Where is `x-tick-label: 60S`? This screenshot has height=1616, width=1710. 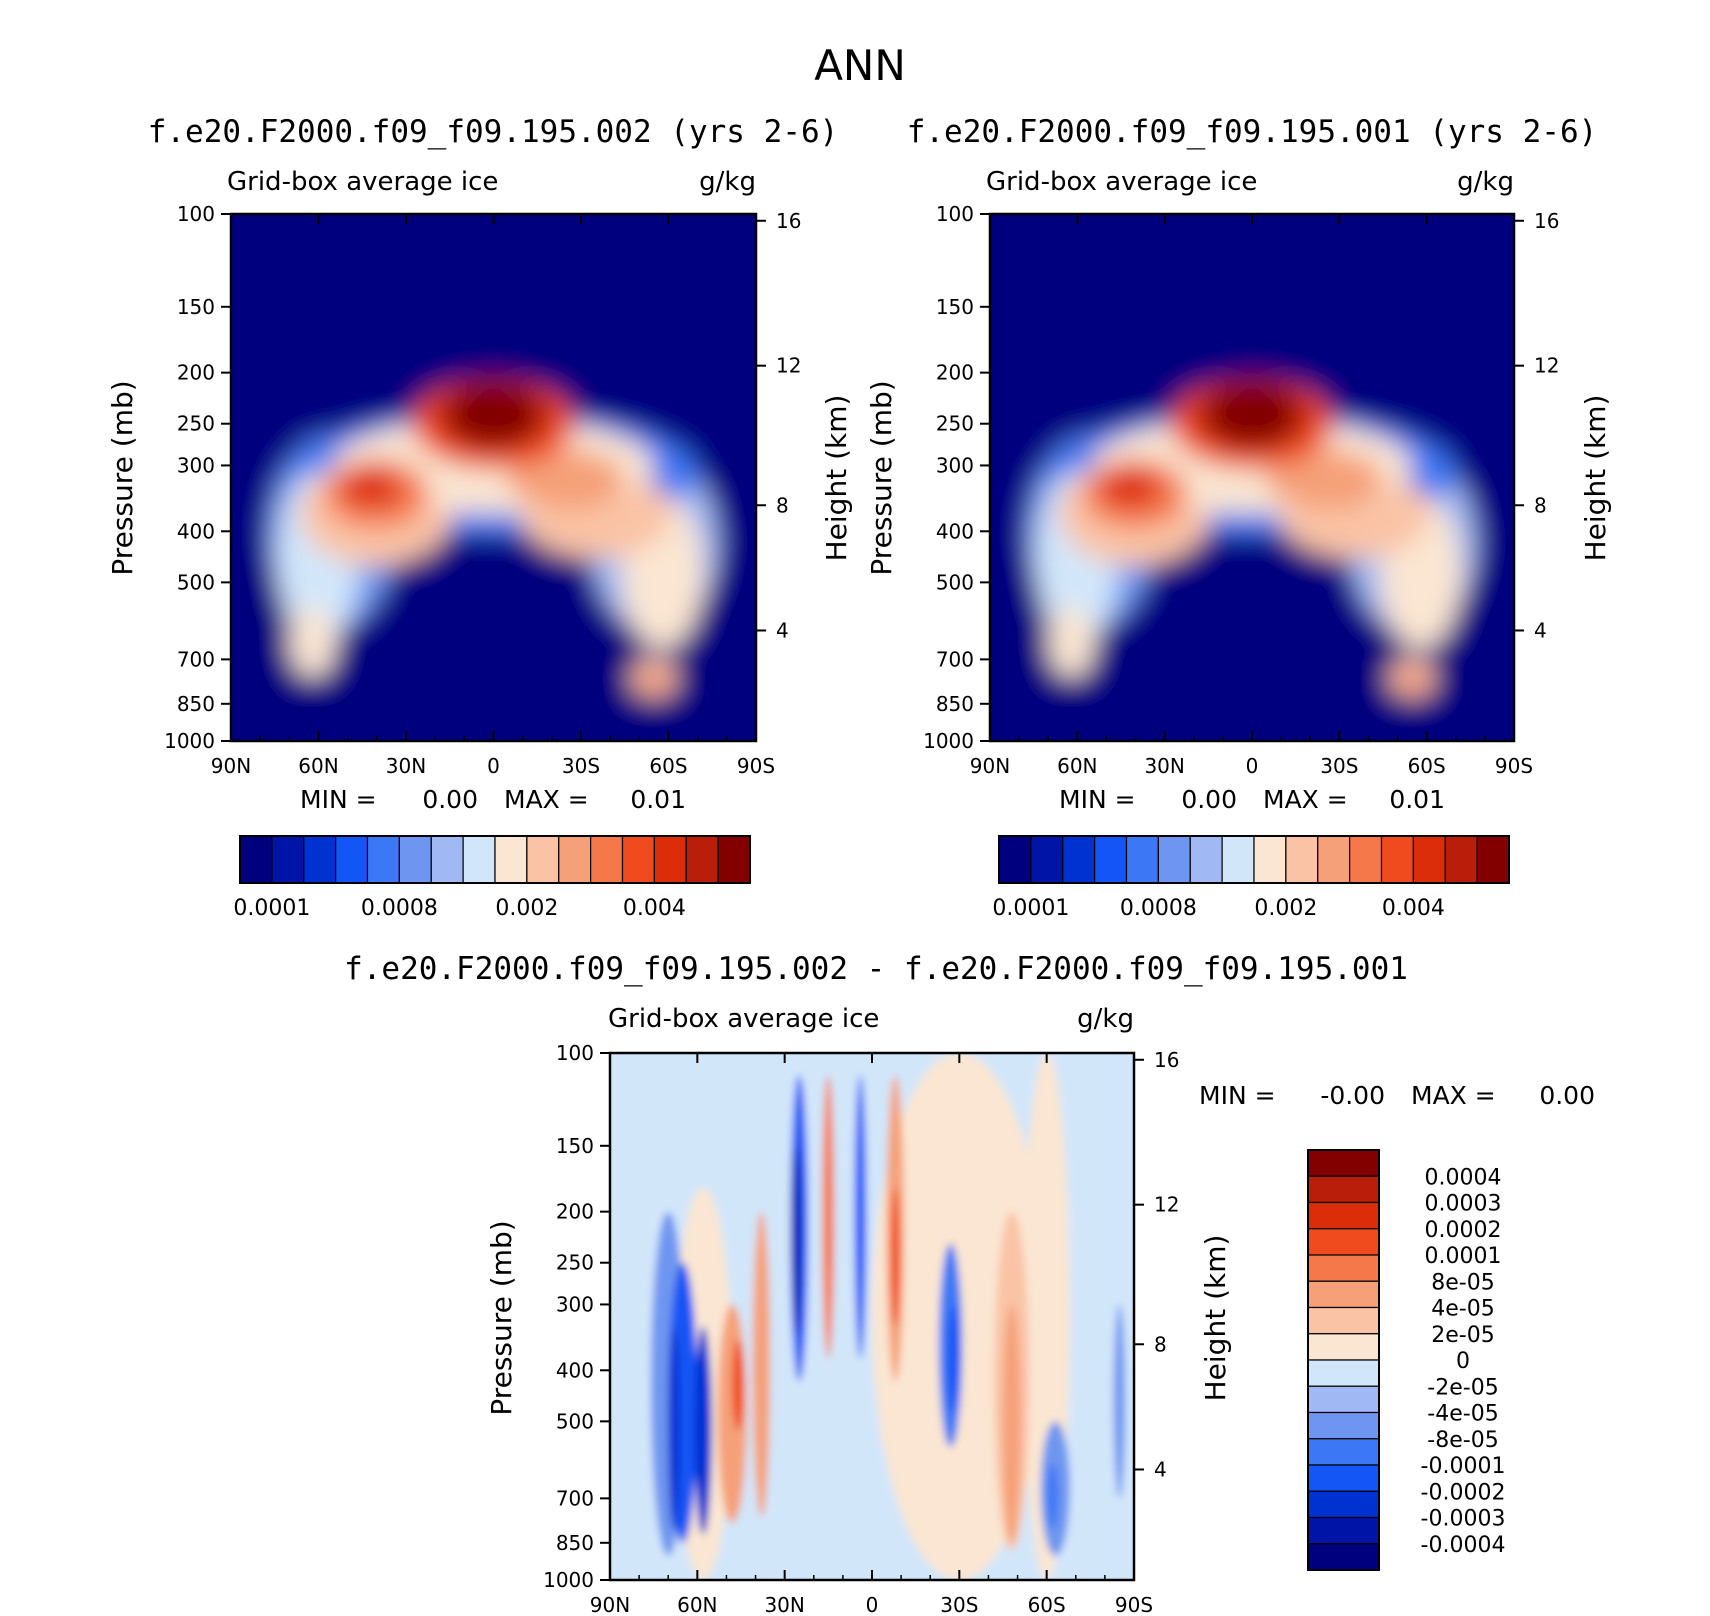
x-tick-label: 60S is located at coordinates (1427, 766).